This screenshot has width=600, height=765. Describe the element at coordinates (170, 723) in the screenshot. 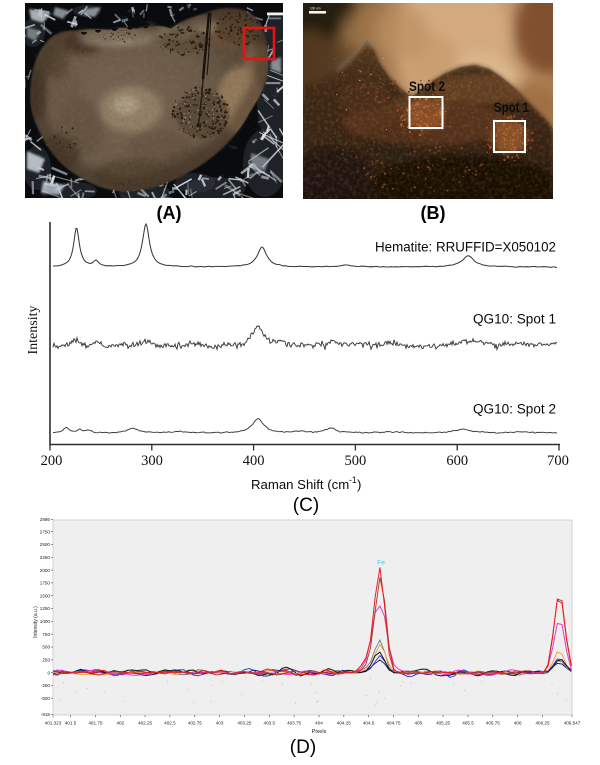

I see `svg-text: 402.5` at that location.